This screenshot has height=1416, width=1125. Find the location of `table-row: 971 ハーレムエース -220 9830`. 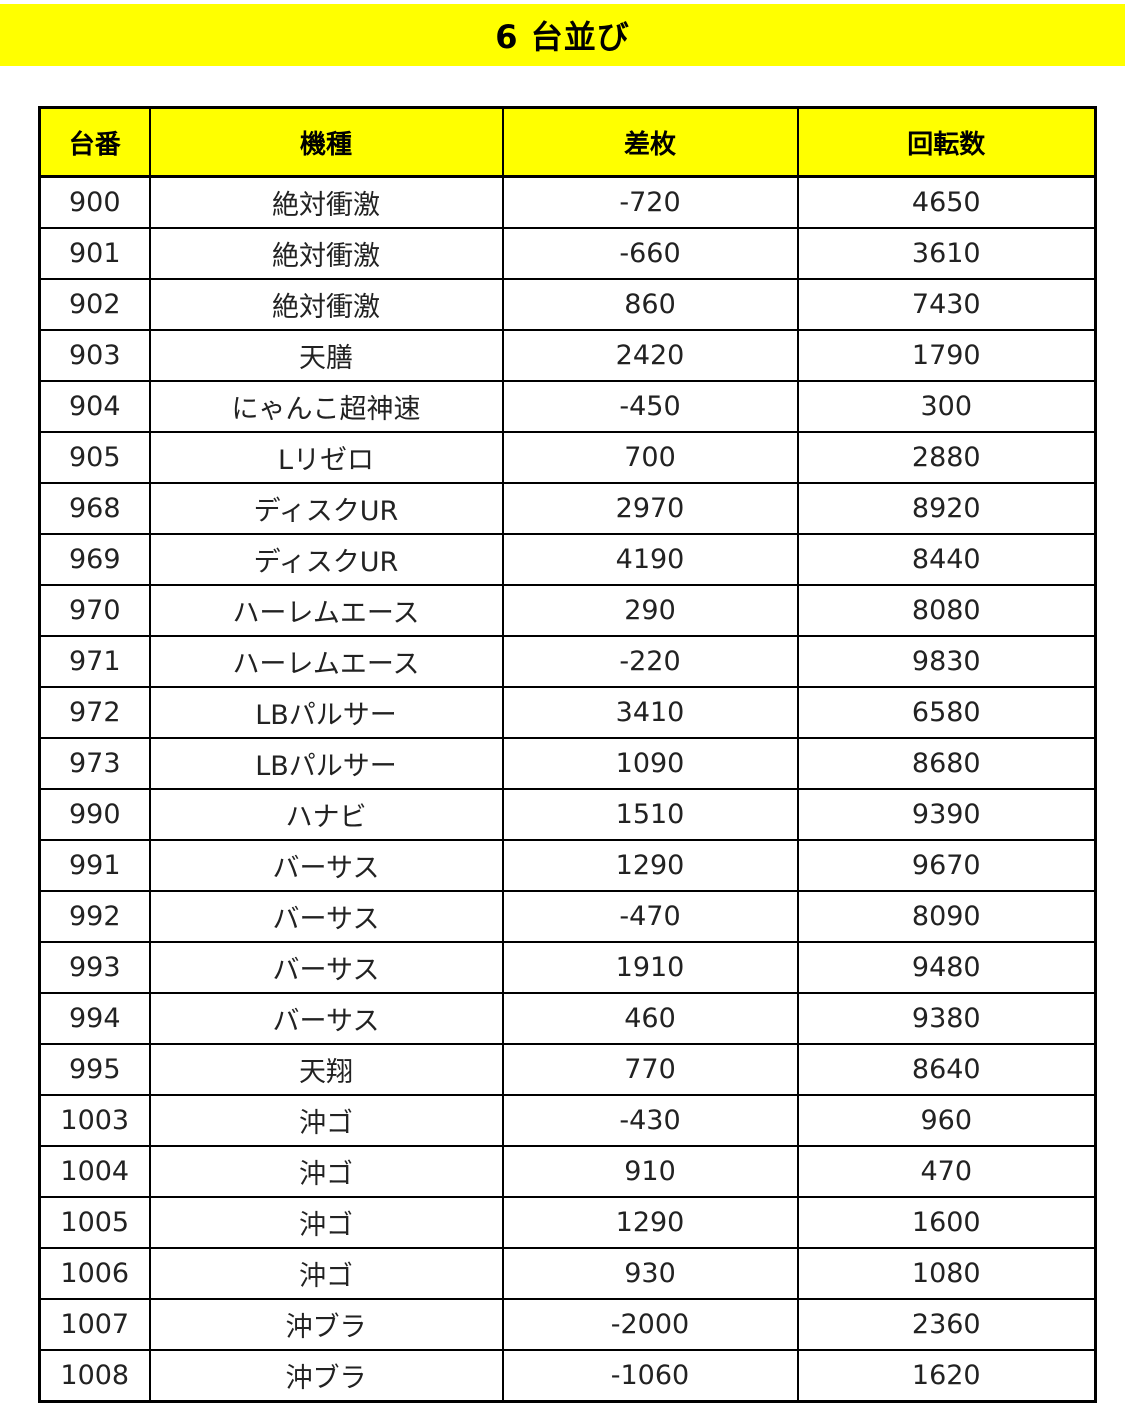

table-row: 971 ハーレムエース -220 9830 is located at coordinates (567, 661).